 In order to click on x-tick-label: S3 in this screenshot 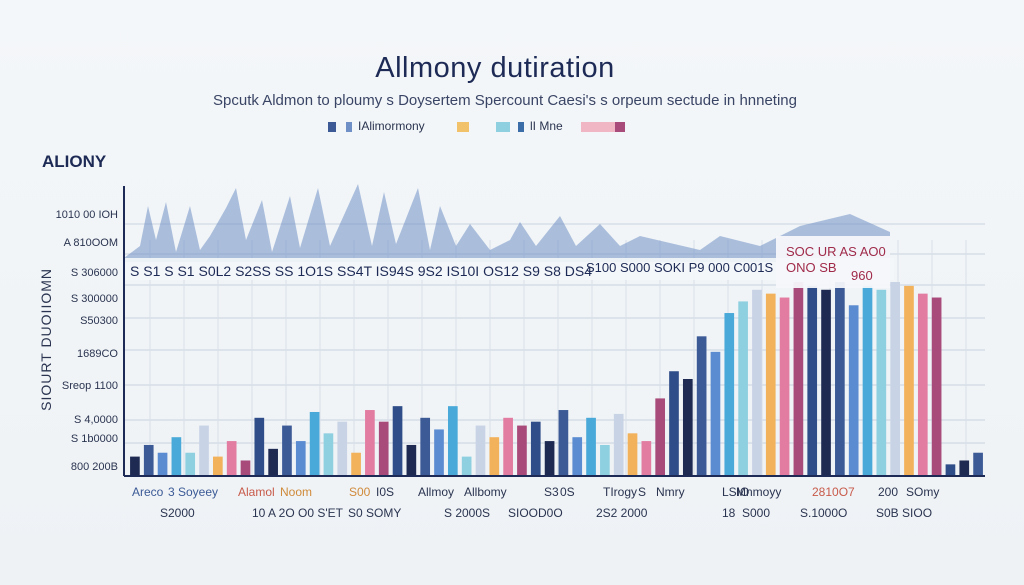, I will do `click(551, 492)`.